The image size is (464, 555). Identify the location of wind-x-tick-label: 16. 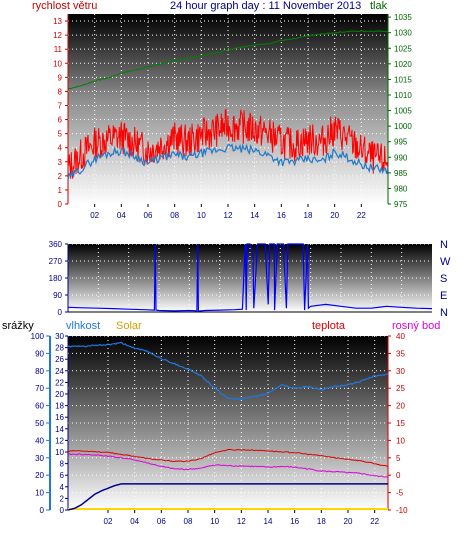
(281, 215).